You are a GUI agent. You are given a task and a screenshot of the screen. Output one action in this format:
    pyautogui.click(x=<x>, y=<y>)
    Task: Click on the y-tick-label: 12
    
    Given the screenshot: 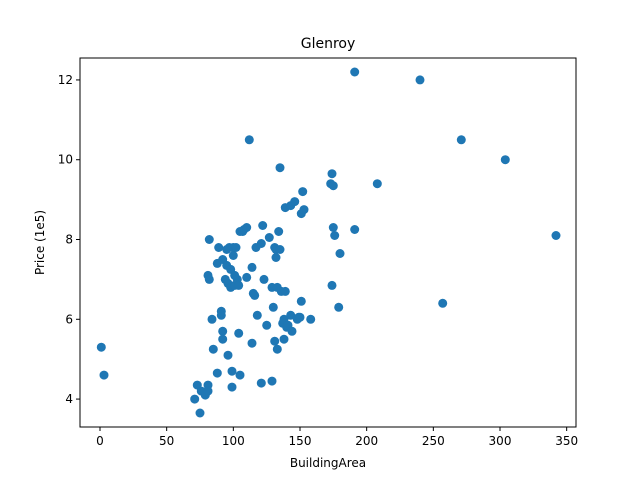 What is the action you would take?
    pyautogui.click(x=65, y=80)
    